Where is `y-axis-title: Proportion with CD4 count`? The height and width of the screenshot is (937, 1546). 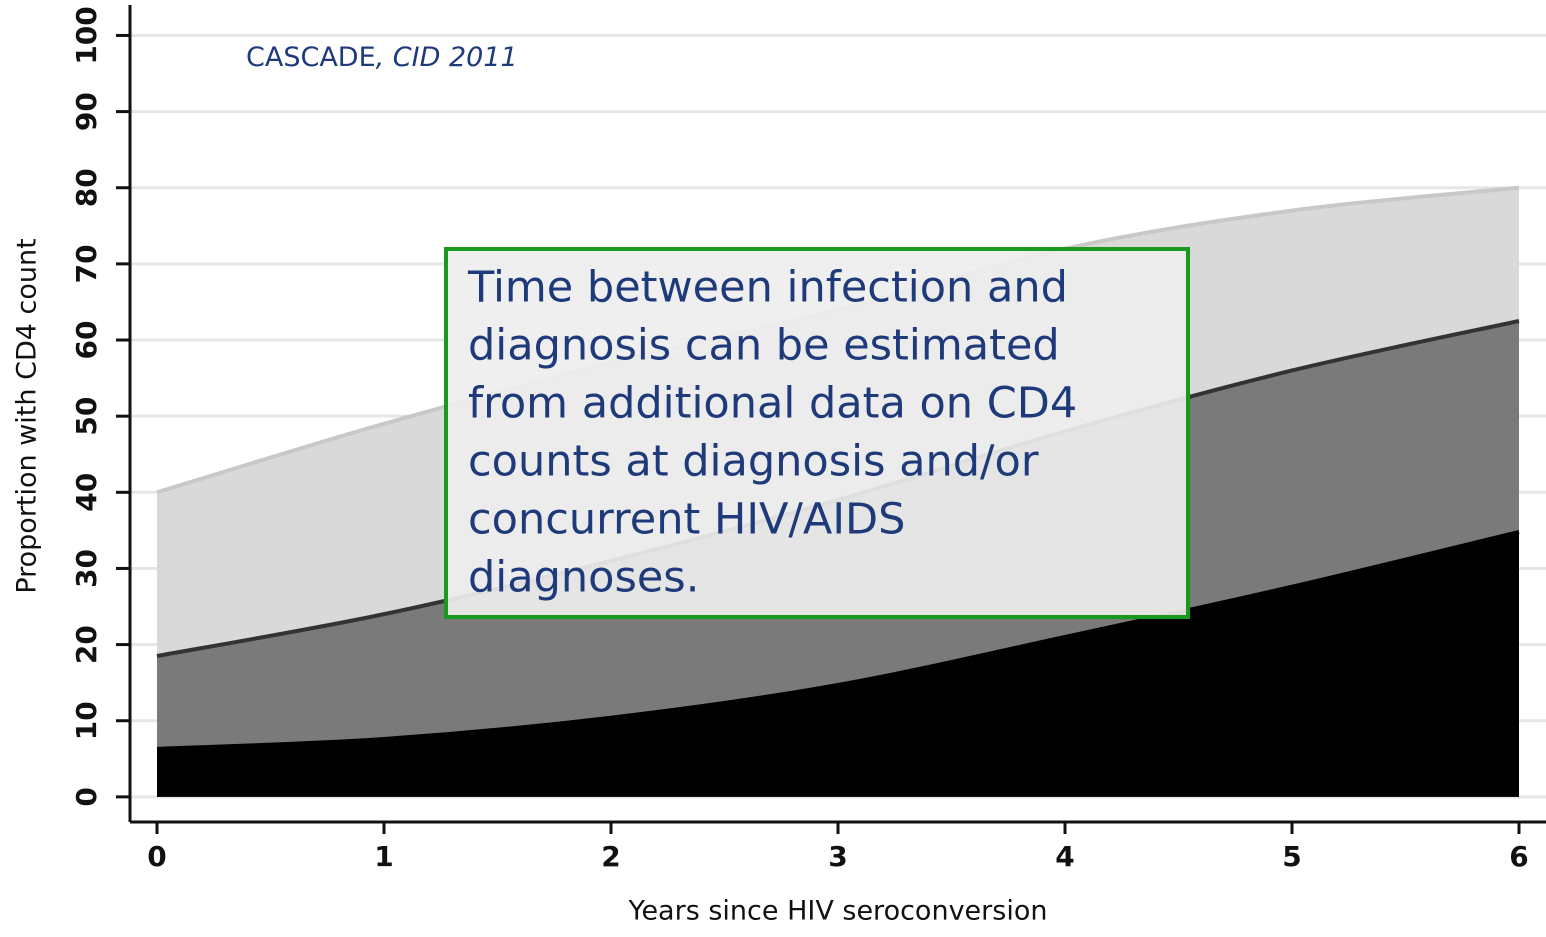
y-axis-title: Proportion with CD4 count is located at coordinates (27, 415).